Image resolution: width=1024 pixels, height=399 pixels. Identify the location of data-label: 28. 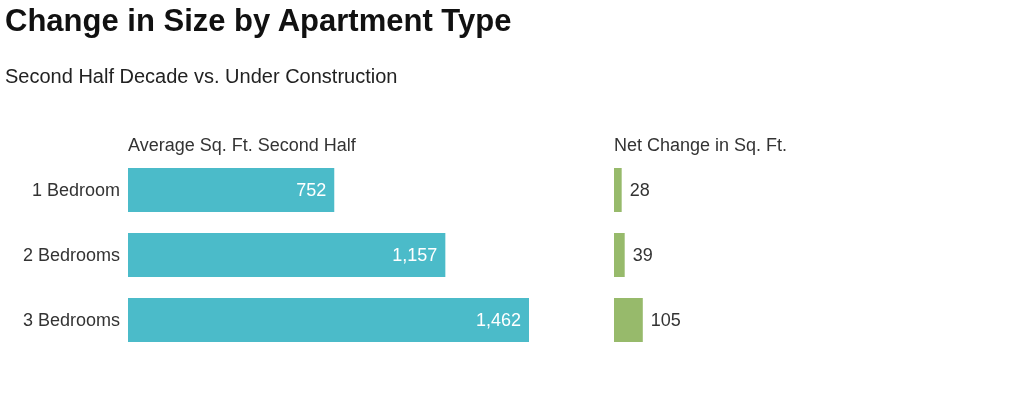
(639, 190).